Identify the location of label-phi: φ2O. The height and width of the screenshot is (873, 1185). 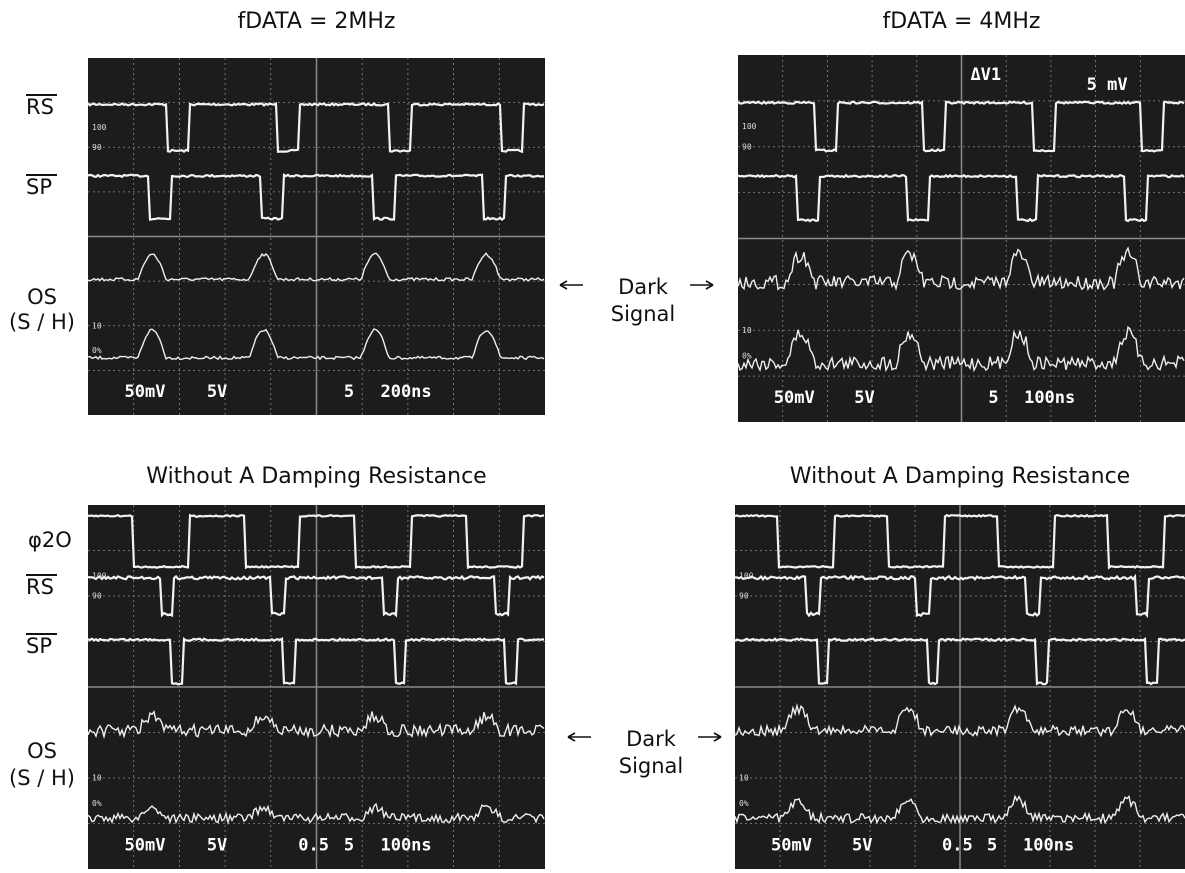
(50, 540).